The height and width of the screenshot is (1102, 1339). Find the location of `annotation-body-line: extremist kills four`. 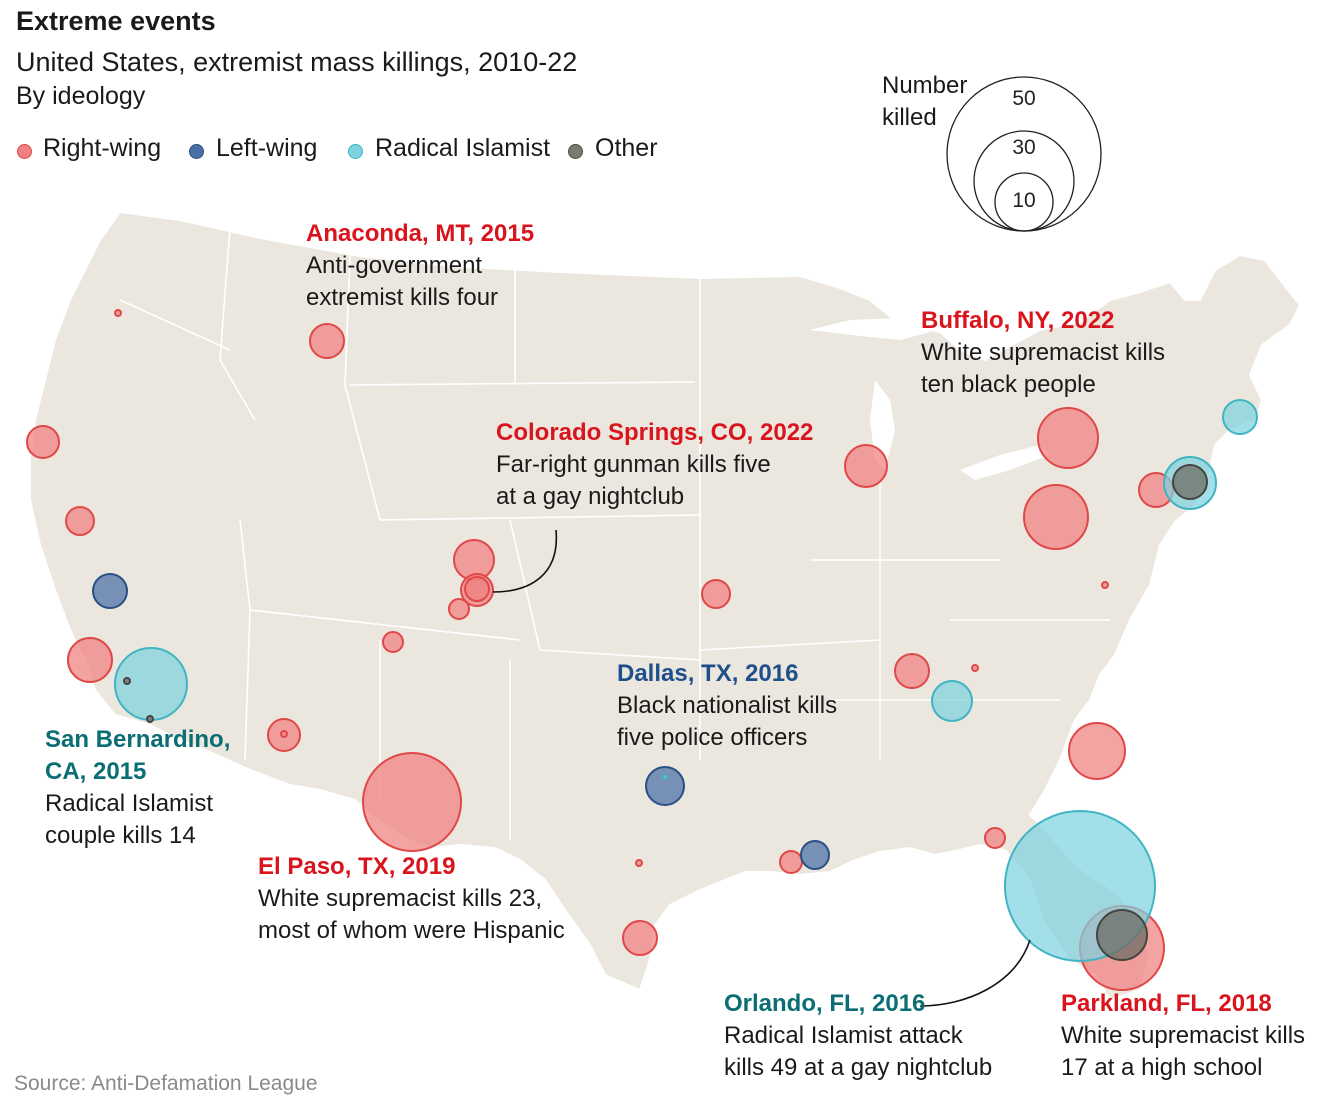

annotation-body-line: extremist kills four is located at coordinates (402, 297).